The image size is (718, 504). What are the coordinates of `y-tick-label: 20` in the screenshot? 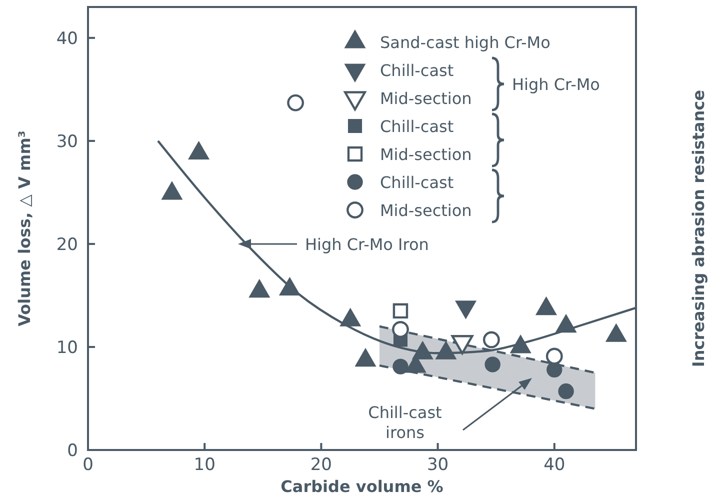 It's located at (67, 244).